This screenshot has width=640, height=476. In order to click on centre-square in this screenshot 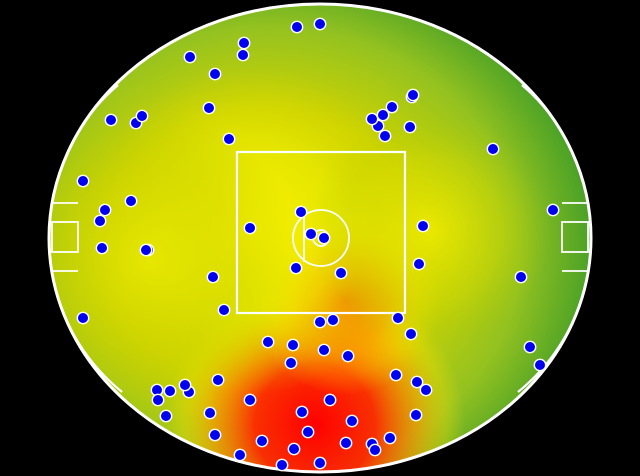, I will do `click(321, 232)`.